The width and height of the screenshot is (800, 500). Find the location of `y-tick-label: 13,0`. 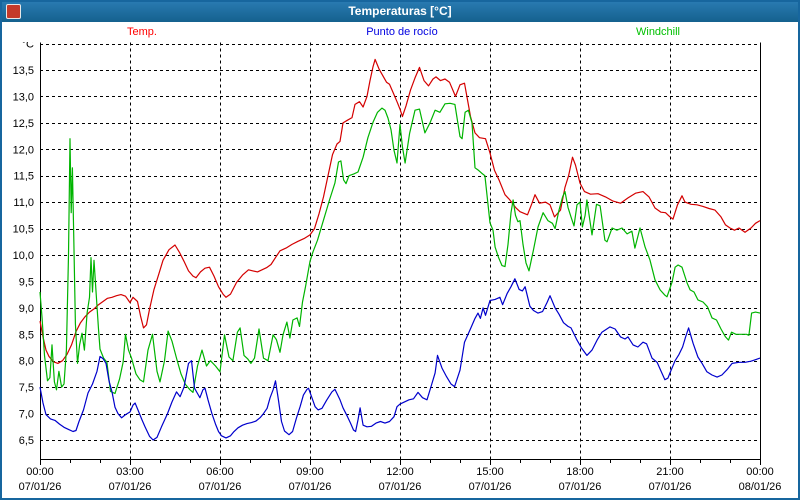

y-tick-label: 13,0 is located at coordinates (23, 97).